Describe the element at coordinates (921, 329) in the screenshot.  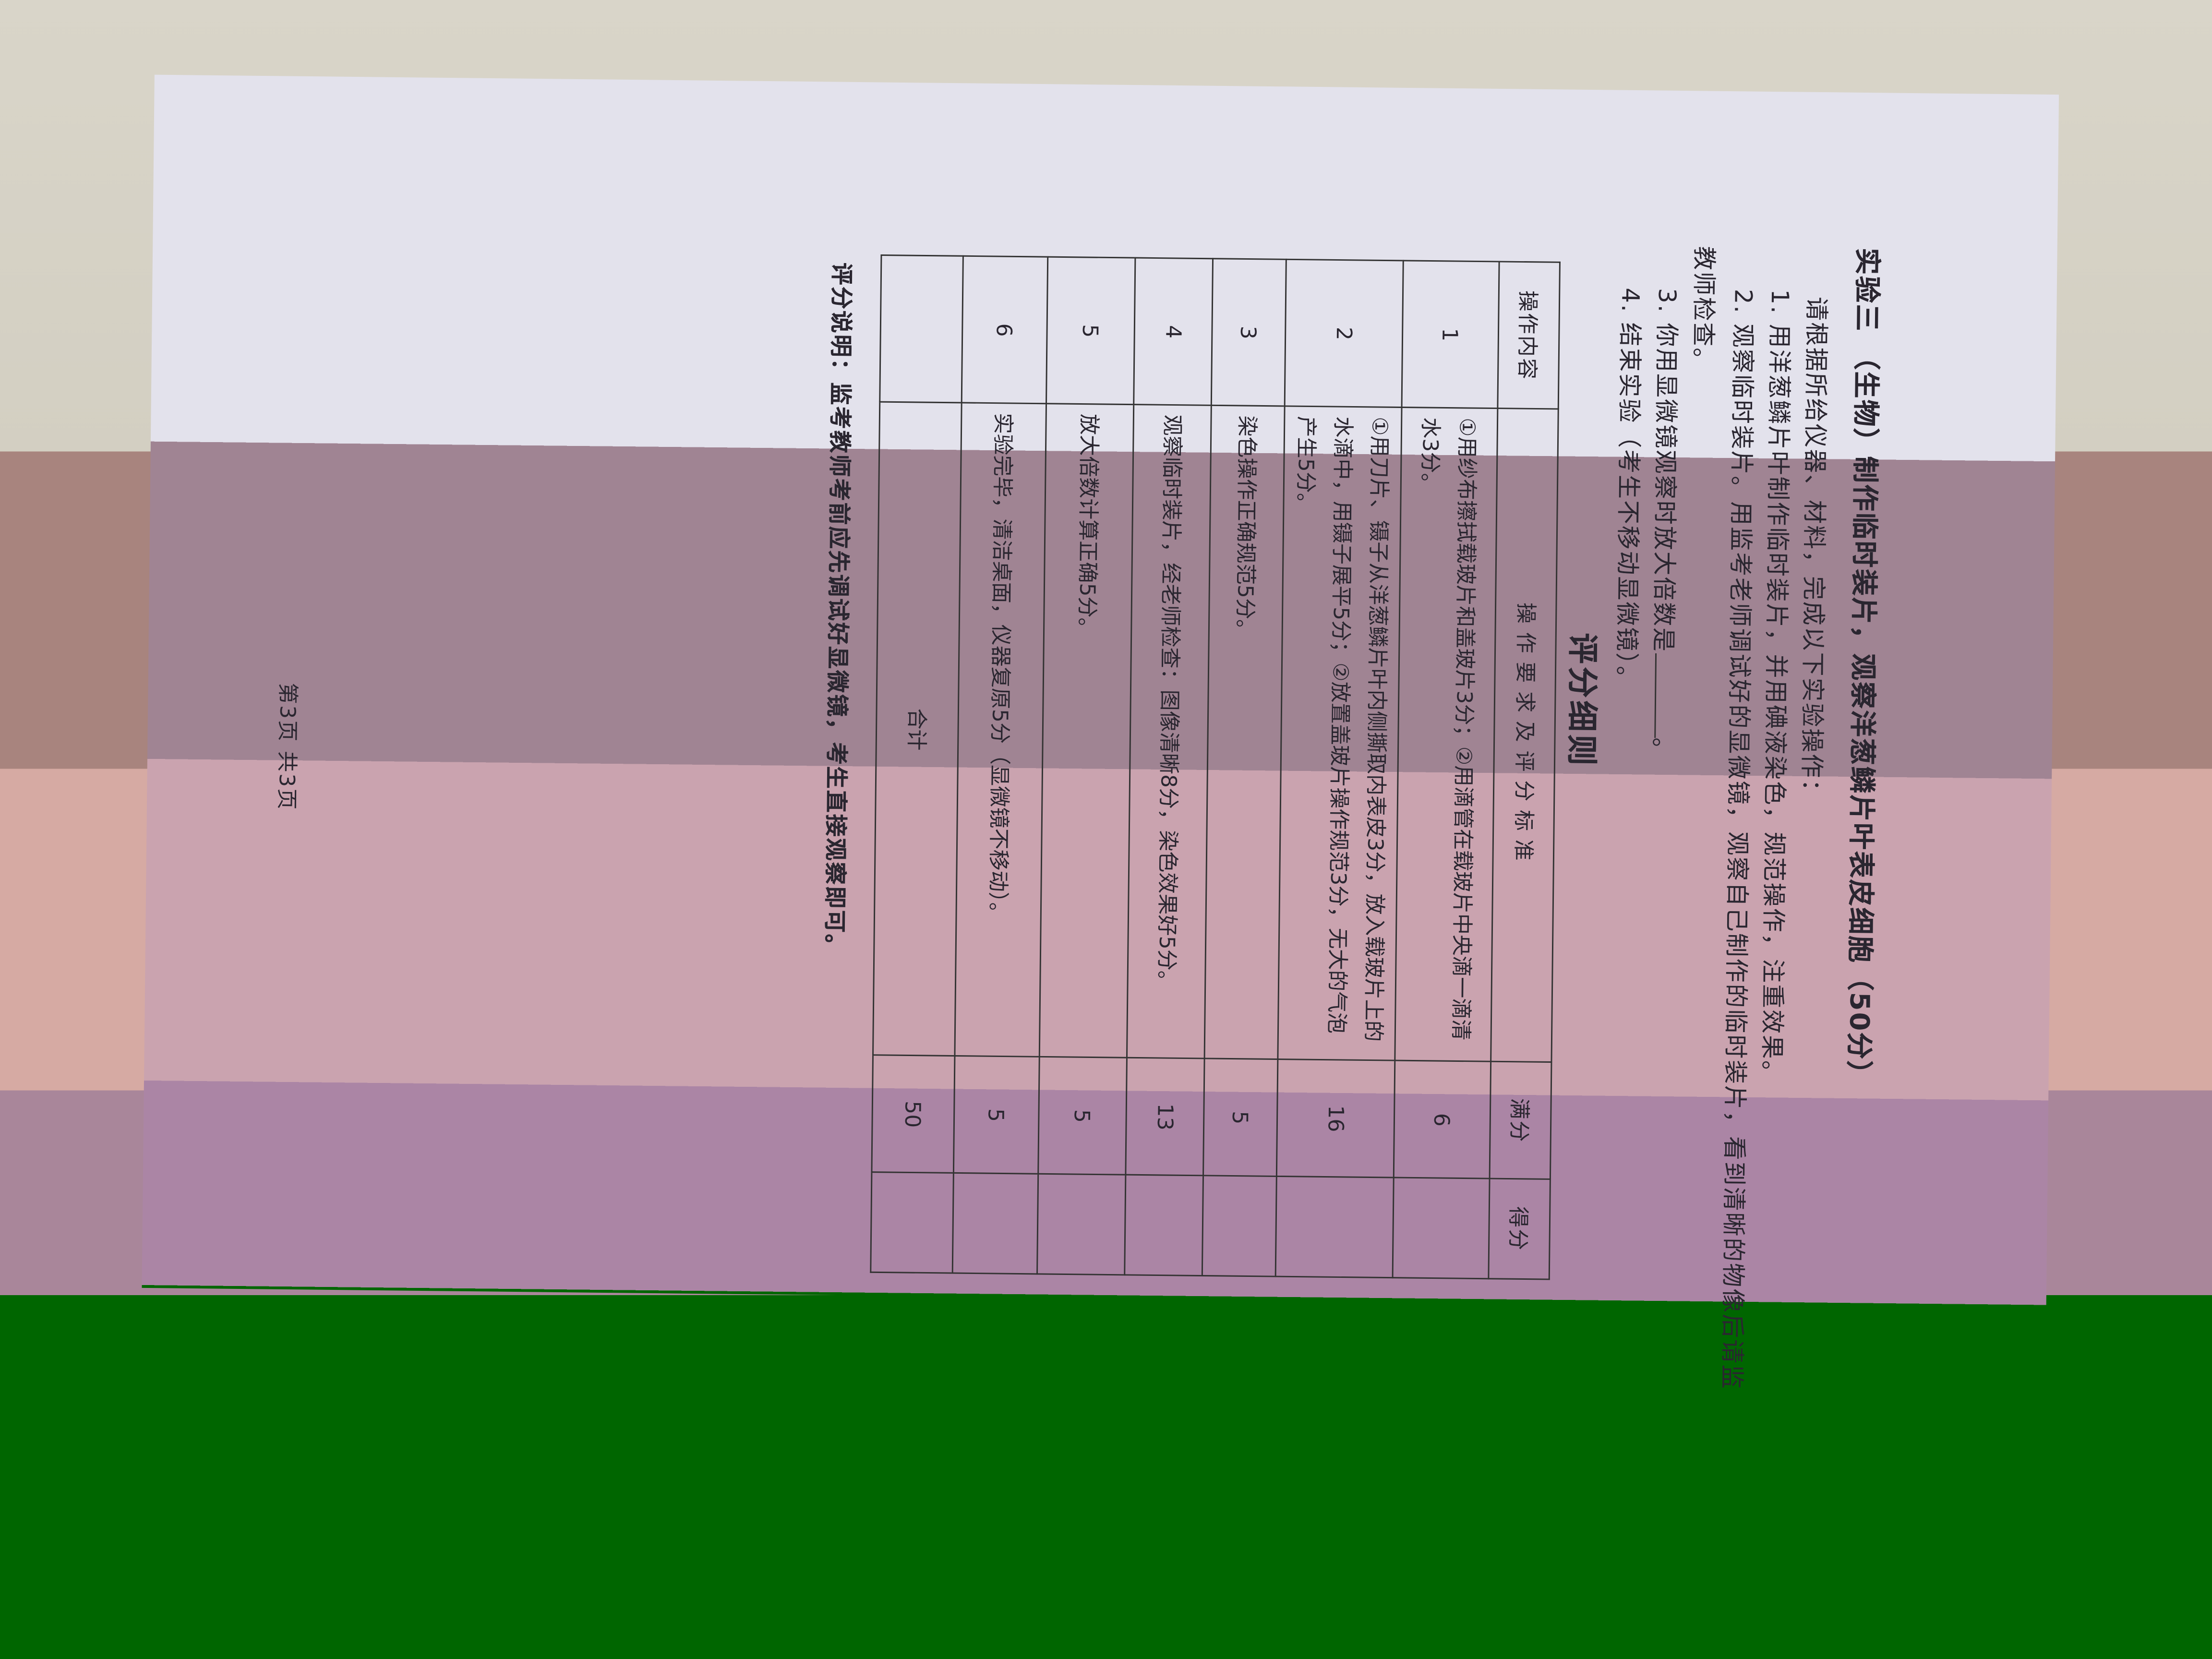
I see `total-empty` at that location.